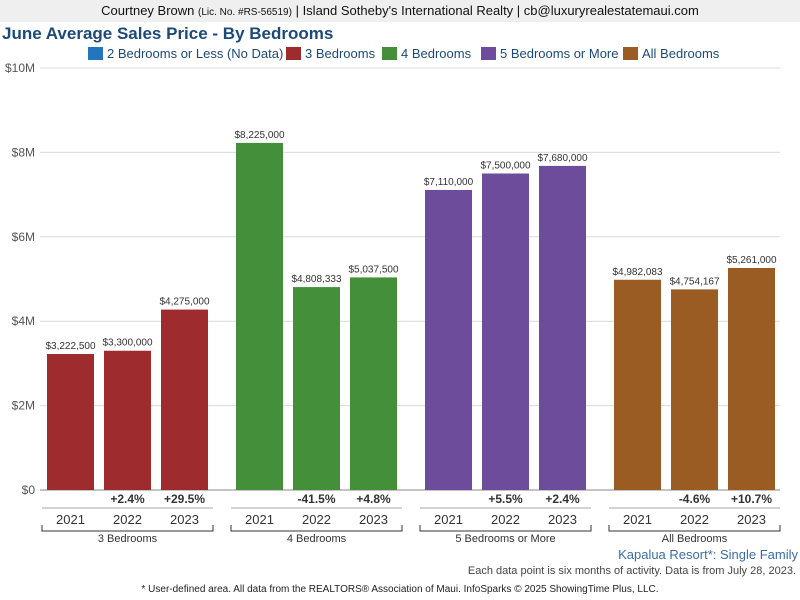  Describe the element at coordinates (505, 539) in the screenshot. I see `group-label: 5 Bedrooms or More` at that location.